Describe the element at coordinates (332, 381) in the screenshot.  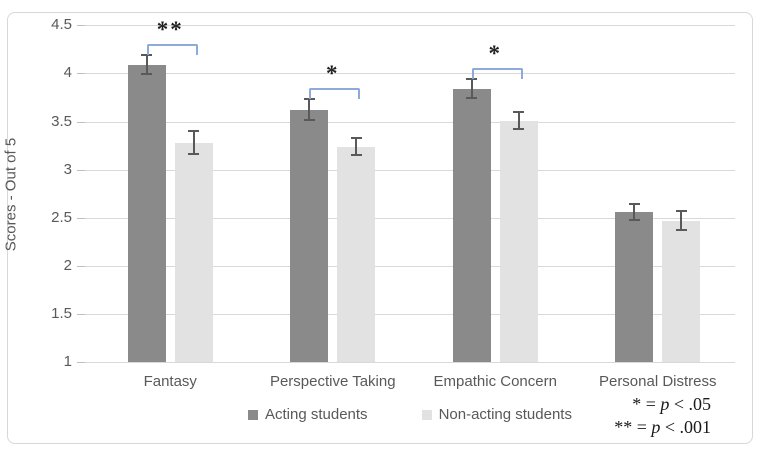
I see `x-category-label: Perspective Taking` at that location.